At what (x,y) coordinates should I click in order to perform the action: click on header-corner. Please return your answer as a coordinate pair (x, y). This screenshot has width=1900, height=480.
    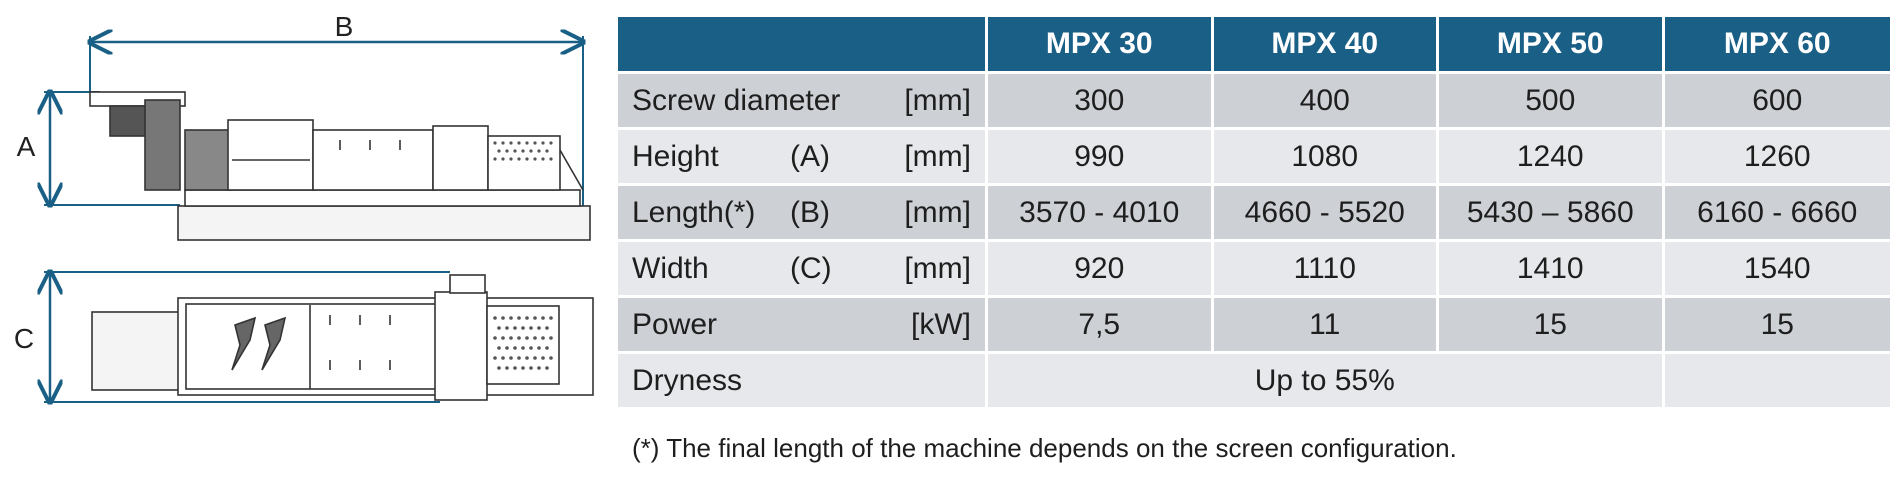
    Looking at the image, I should click on (803, 45).